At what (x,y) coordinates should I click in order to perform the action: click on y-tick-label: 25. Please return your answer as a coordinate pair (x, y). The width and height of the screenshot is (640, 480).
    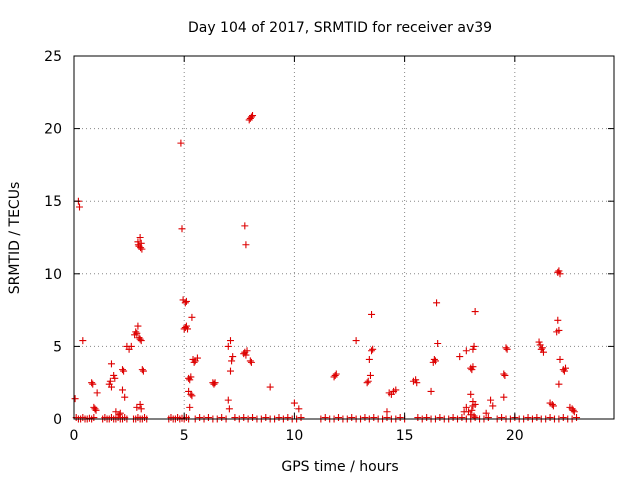
    Looking at the image, I should click on (53, 57).